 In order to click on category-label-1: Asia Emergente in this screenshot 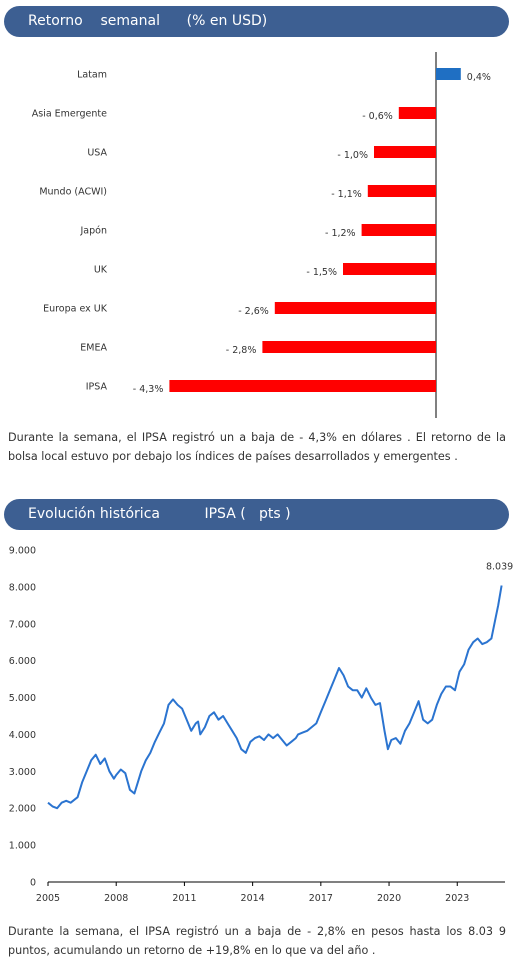, I will do `click(69, 114)`.